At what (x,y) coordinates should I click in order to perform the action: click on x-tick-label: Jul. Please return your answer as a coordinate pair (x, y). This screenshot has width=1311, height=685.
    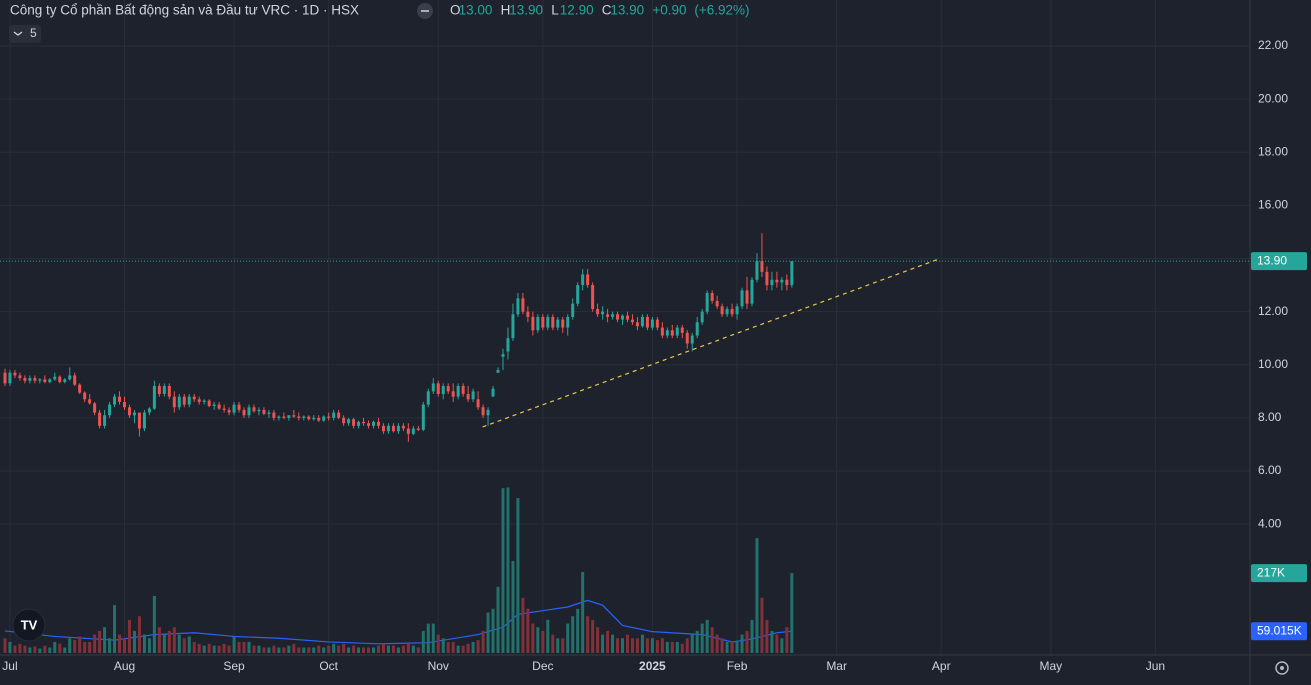
    Looking at the image, I should click on (9, 666).